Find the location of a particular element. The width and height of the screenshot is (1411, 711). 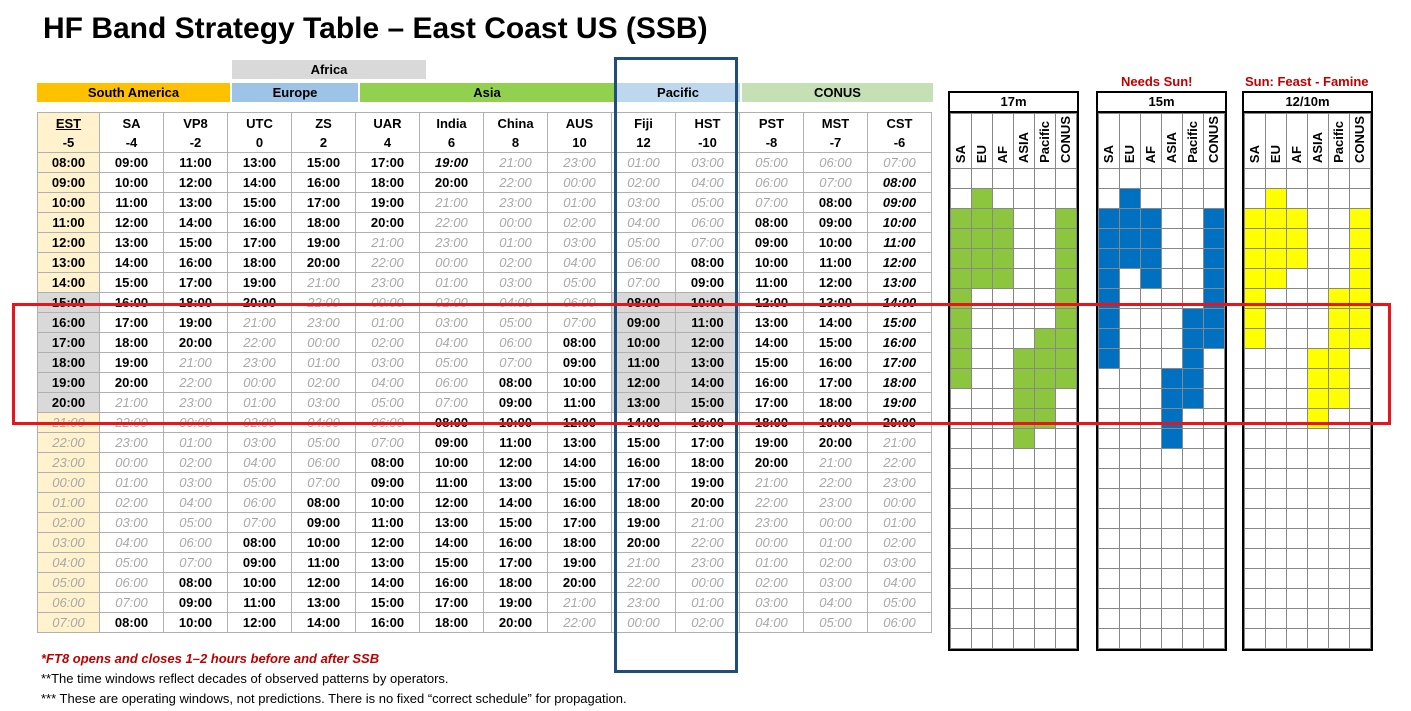

time-cell: 10:00 is located at coordinates (643, 342).